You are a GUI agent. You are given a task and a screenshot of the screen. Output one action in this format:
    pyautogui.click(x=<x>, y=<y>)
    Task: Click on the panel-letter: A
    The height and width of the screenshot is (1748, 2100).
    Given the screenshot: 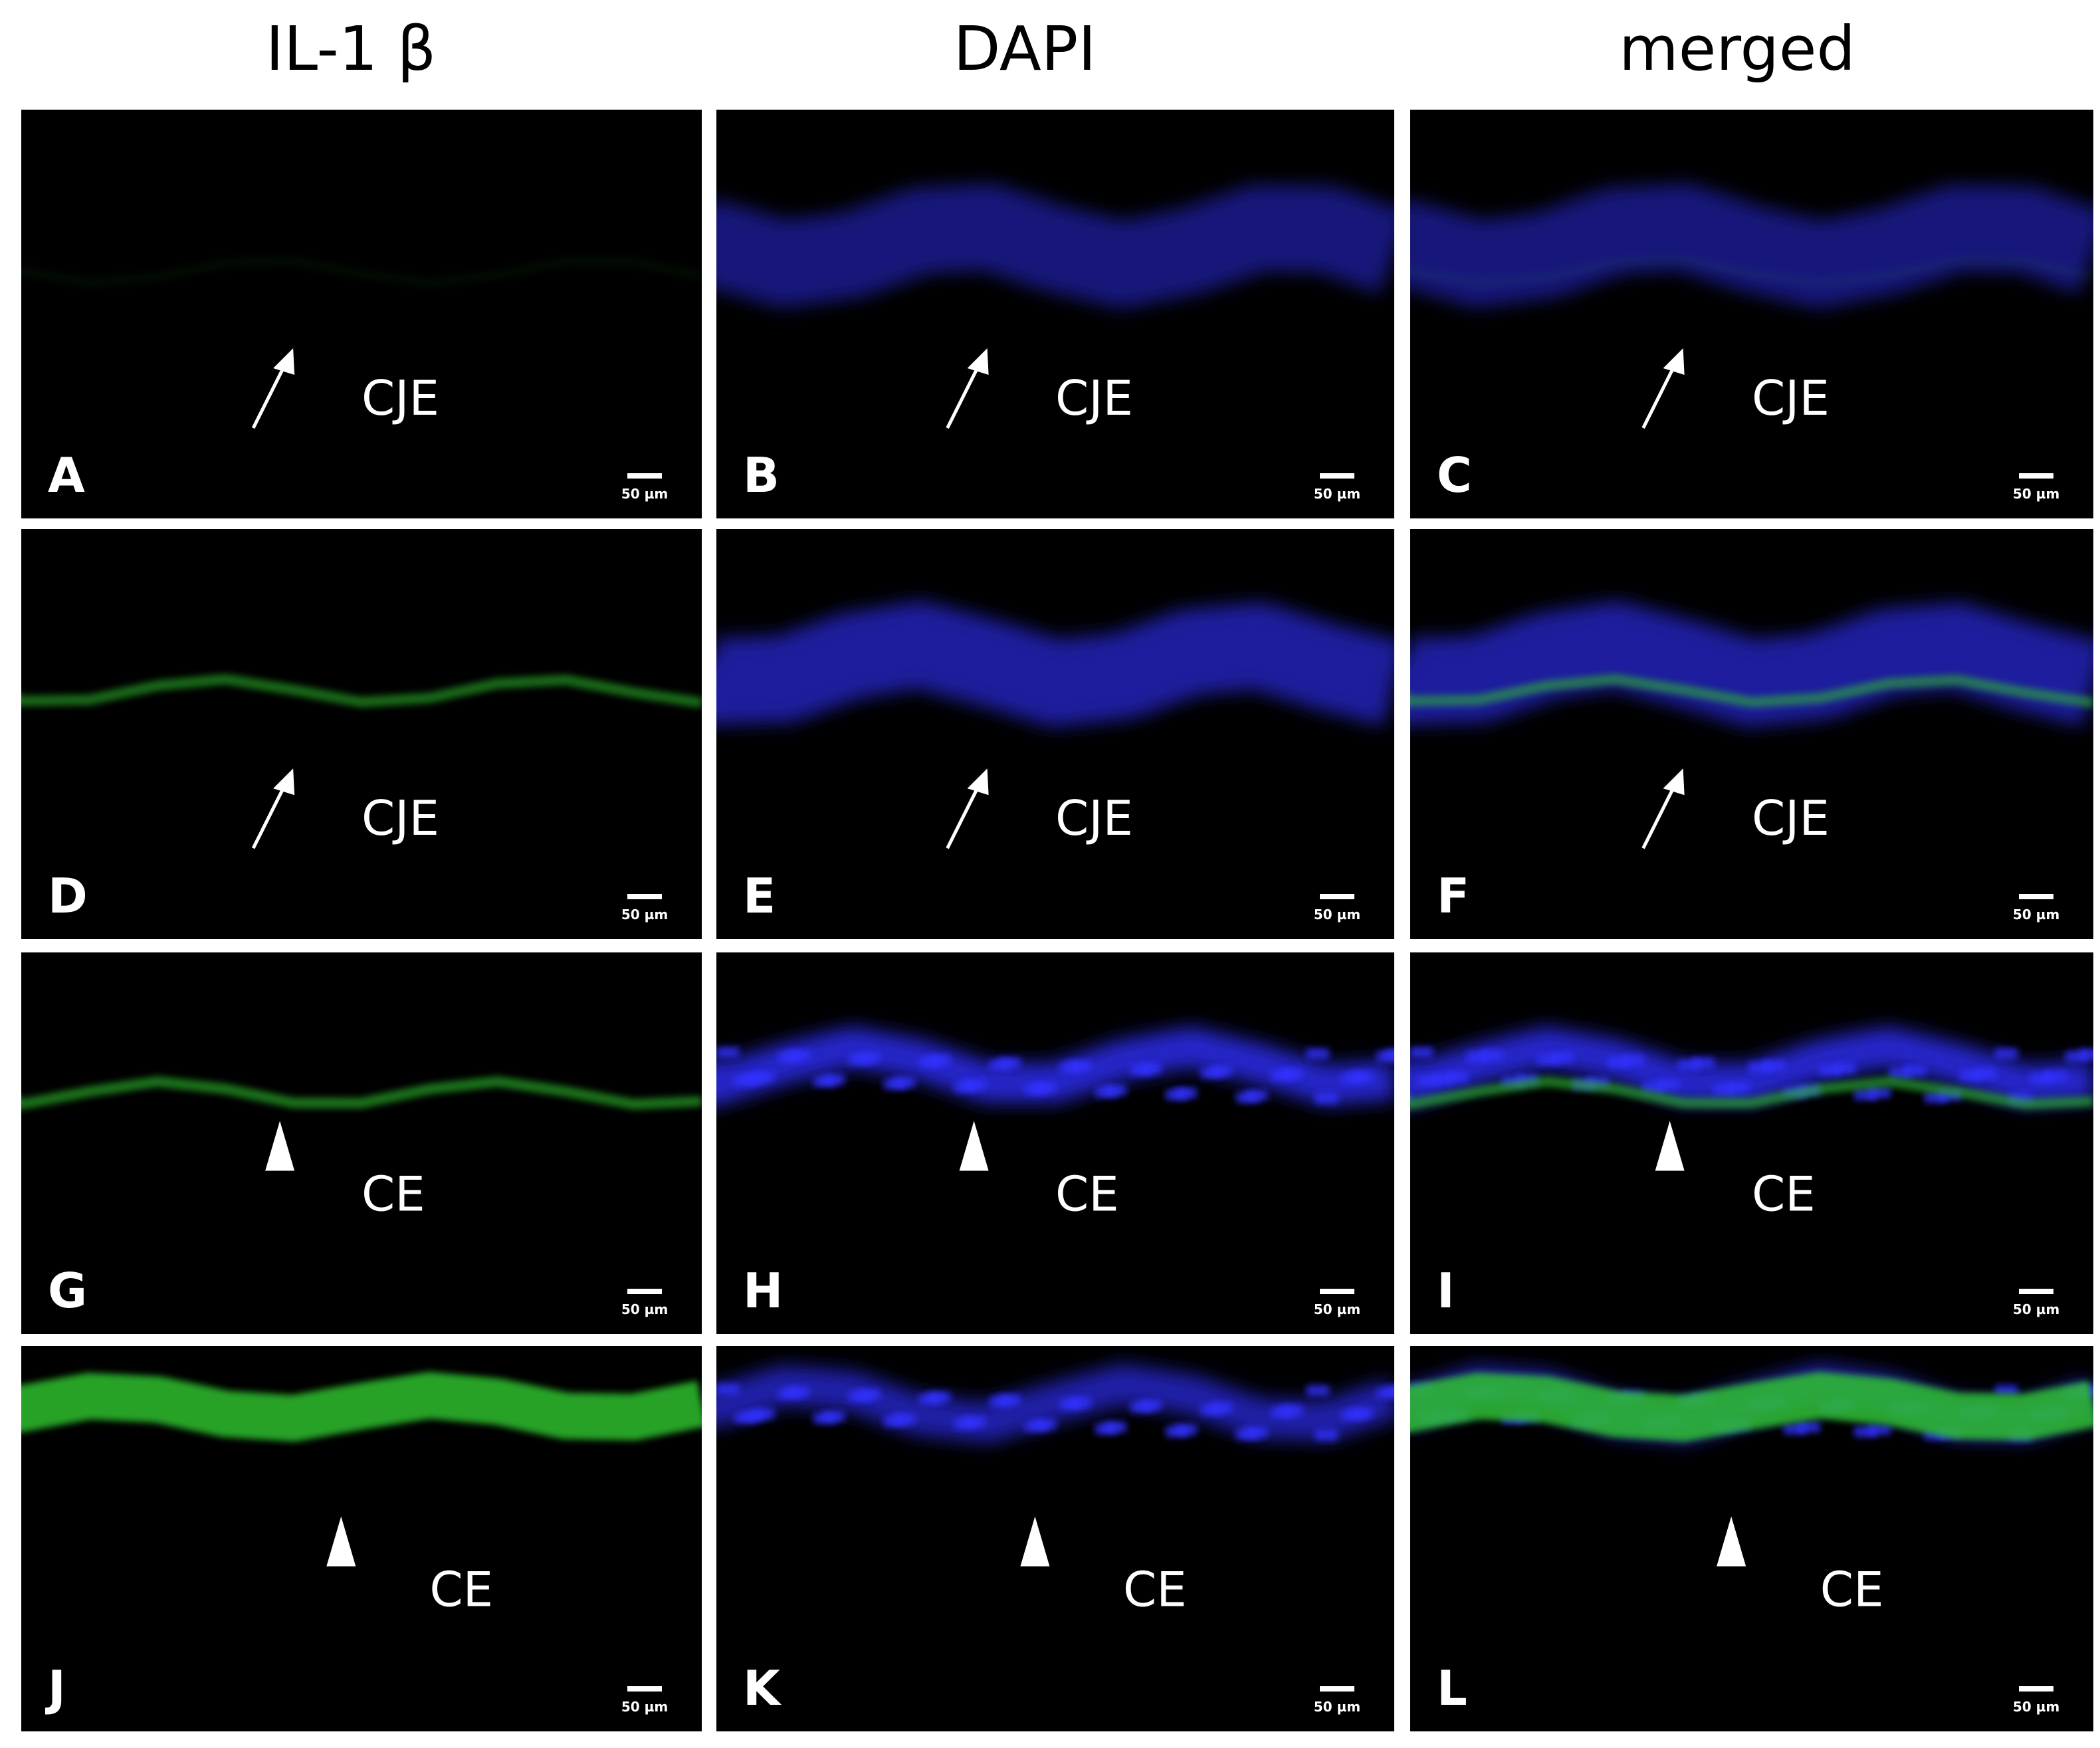 What is the action you would take?
    pyautogui.click(x=66, y=475)
    